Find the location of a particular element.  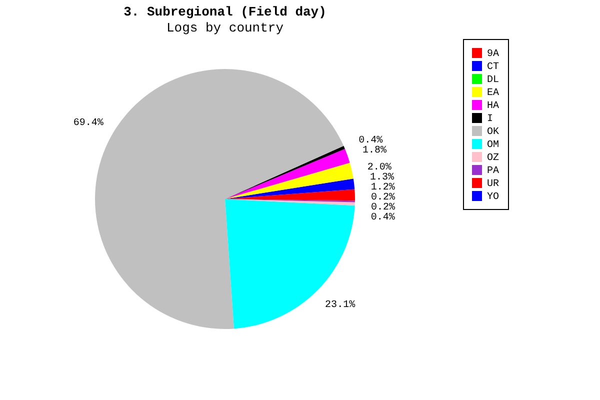

legend-label: I is located at coordinates (490, 119).